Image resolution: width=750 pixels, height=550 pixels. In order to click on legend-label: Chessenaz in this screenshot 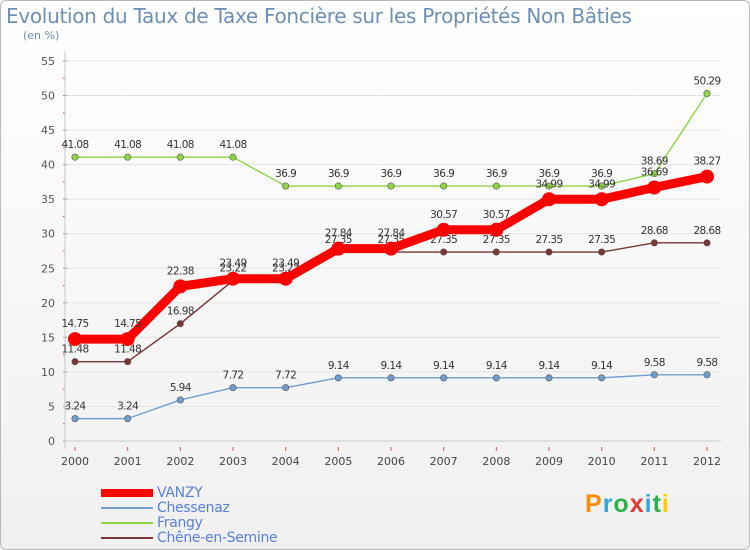, I will do `click(193, 507)`.